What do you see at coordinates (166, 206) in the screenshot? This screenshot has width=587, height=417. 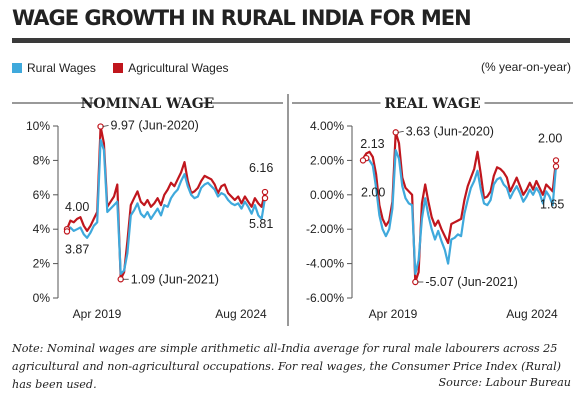 I see `nominal-series-rural-line` at bounding box center [166, 206].